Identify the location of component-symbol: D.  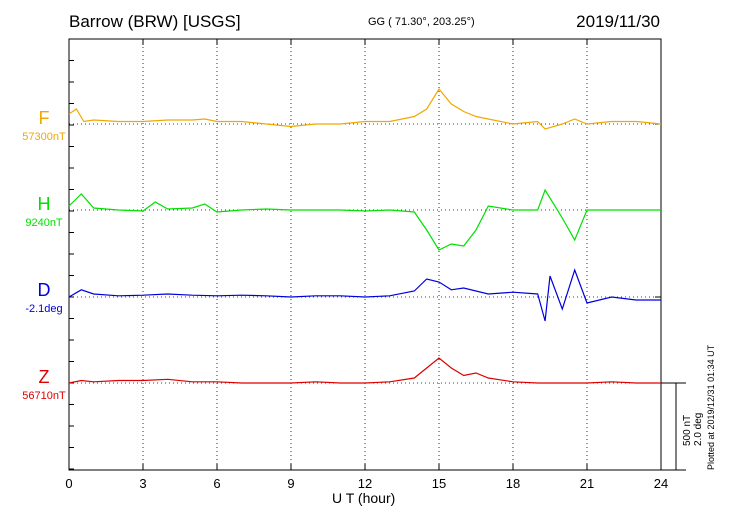
(44, 290).